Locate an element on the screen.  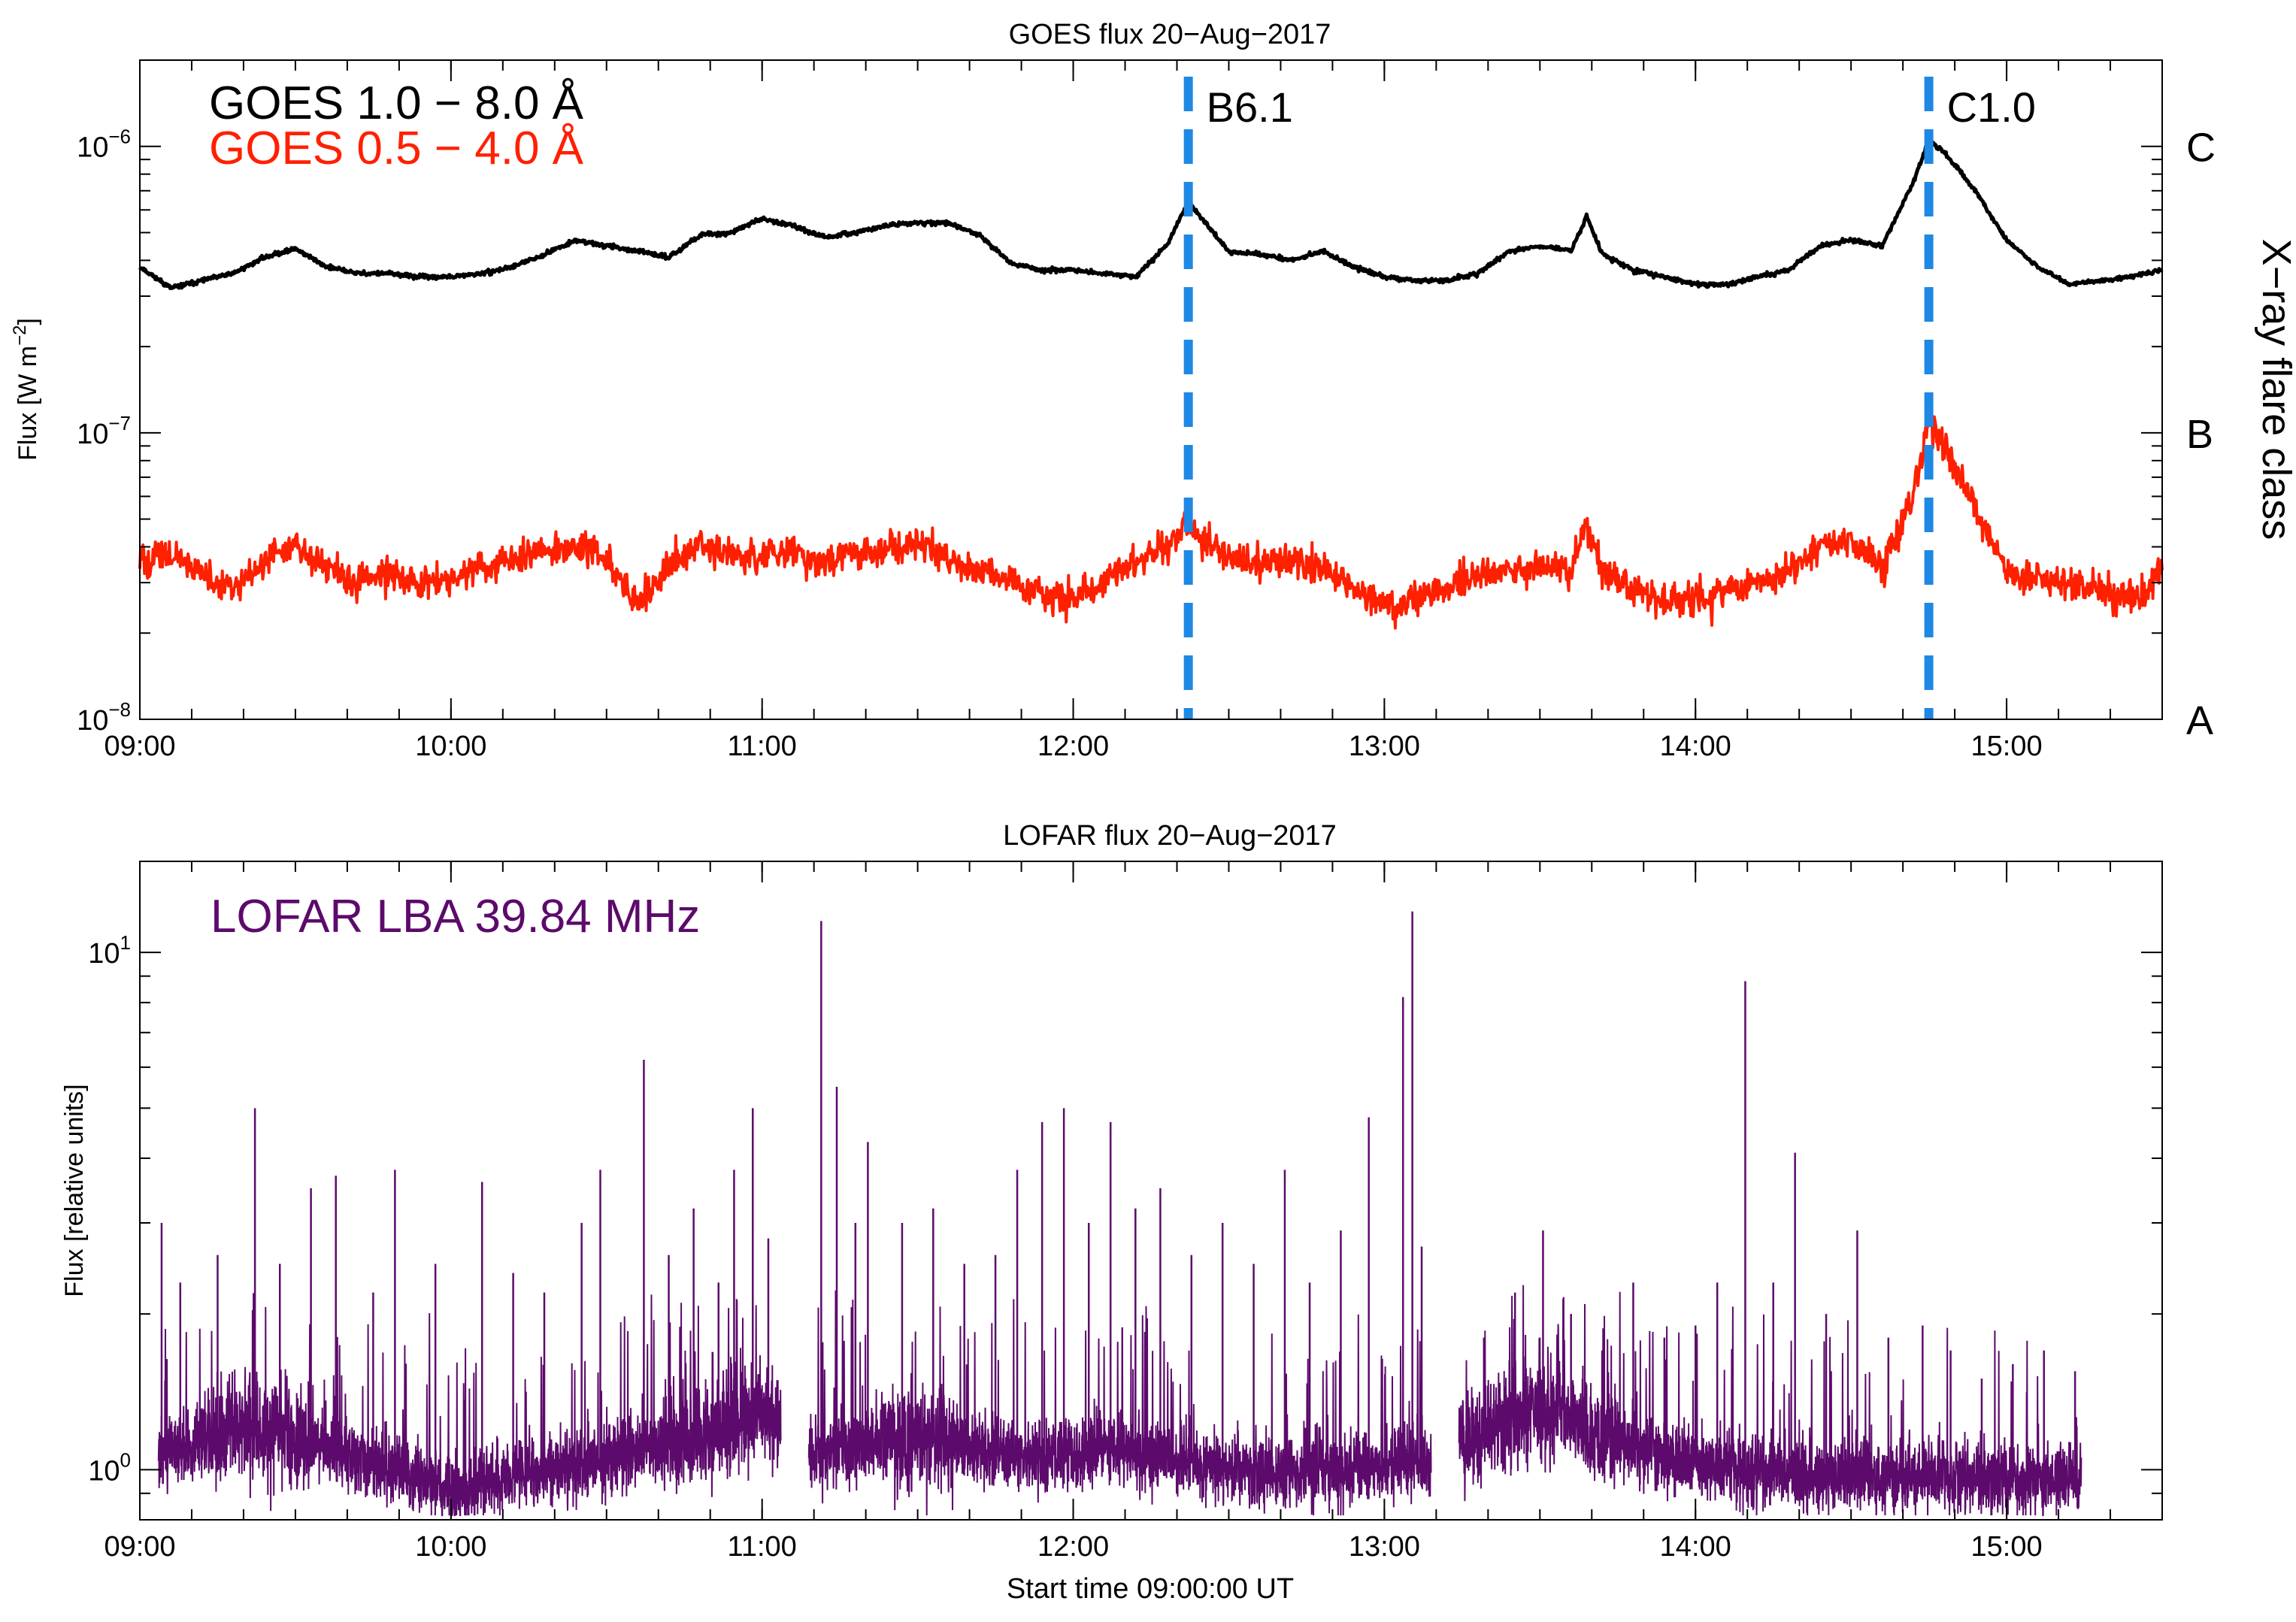
goes-title: GOES flux 20−Aug−2017 is located at coordinates (1170, 34).